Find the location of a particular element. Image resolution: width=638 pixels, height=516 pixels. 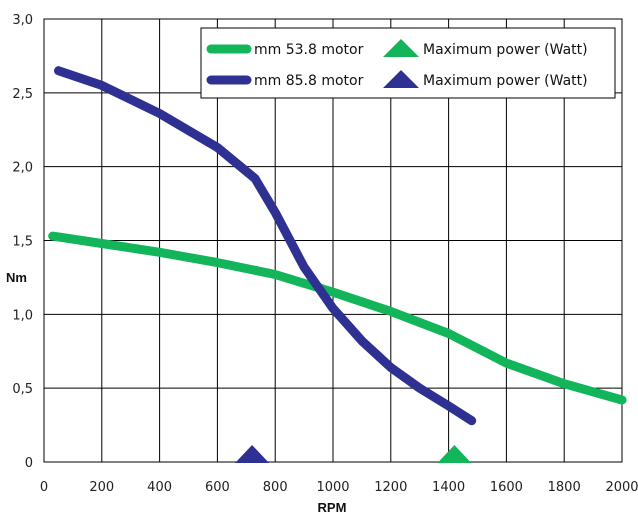

legend-series-name: mm 85.8 motor is located at coordinates (309, 81).